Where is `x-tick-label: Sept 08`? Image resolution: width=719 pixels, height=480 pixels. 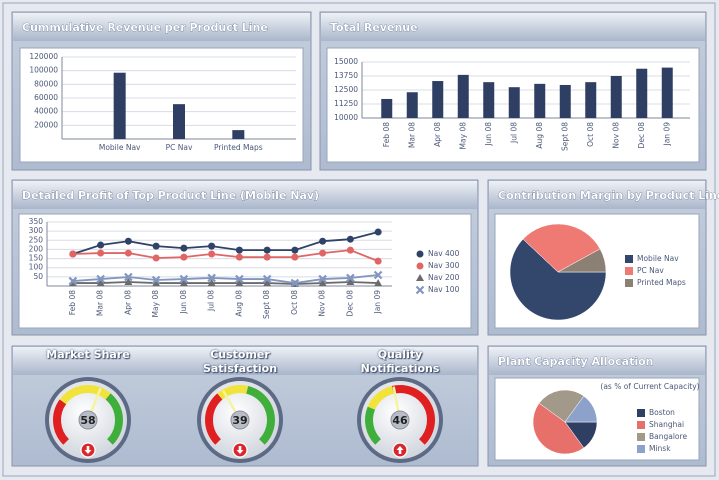
x-tick-label: Sept 08 is located at coordinates (266, 304).